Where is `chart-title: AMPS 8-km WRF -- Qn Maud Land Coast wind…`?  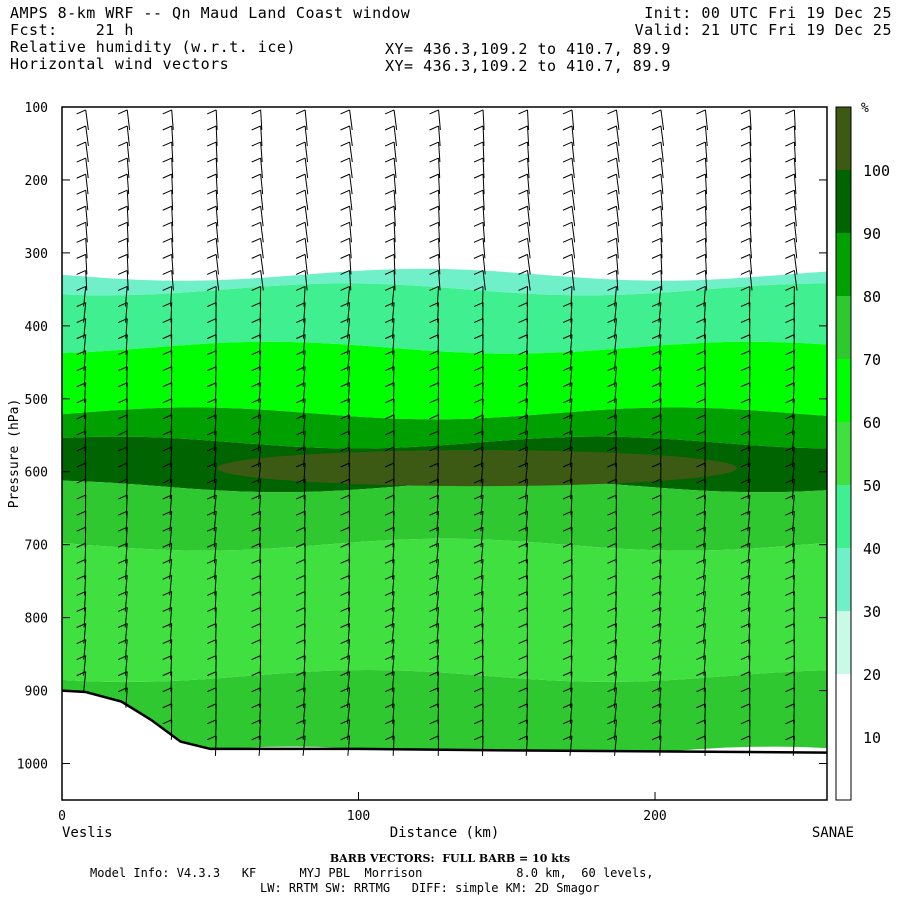 chart-title: AMPS 8-km WRF -- Qn Maud Land Coast wind… is located at coordinates (210, 13).